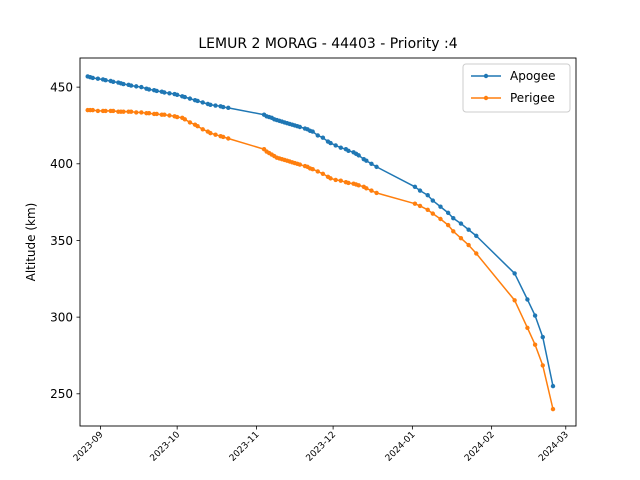 The width and height of the screenshot is (640, 480). What do you see at coordinates (31, 242) in the screenshot?
I see `y-axis-label: Altitude (km)` at bounding box center [31, 242].